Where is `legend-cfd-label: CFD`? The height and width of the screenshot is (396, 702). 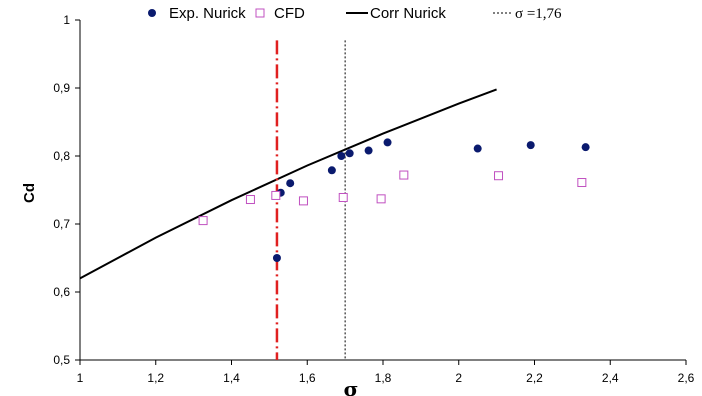 legend-cfd-label: CFD is located at coordinates (289, 13).